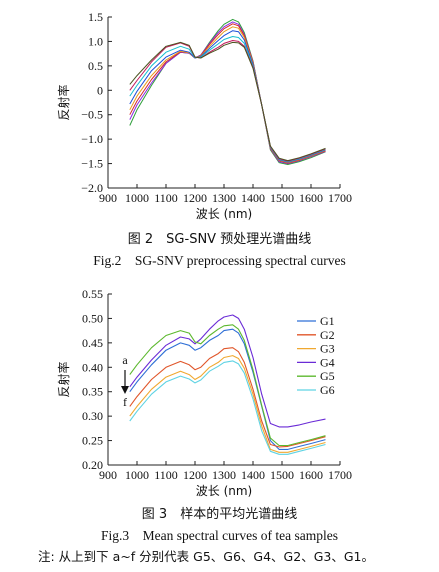  I want to click on legend-label-g6: G6, so click(327, 390).